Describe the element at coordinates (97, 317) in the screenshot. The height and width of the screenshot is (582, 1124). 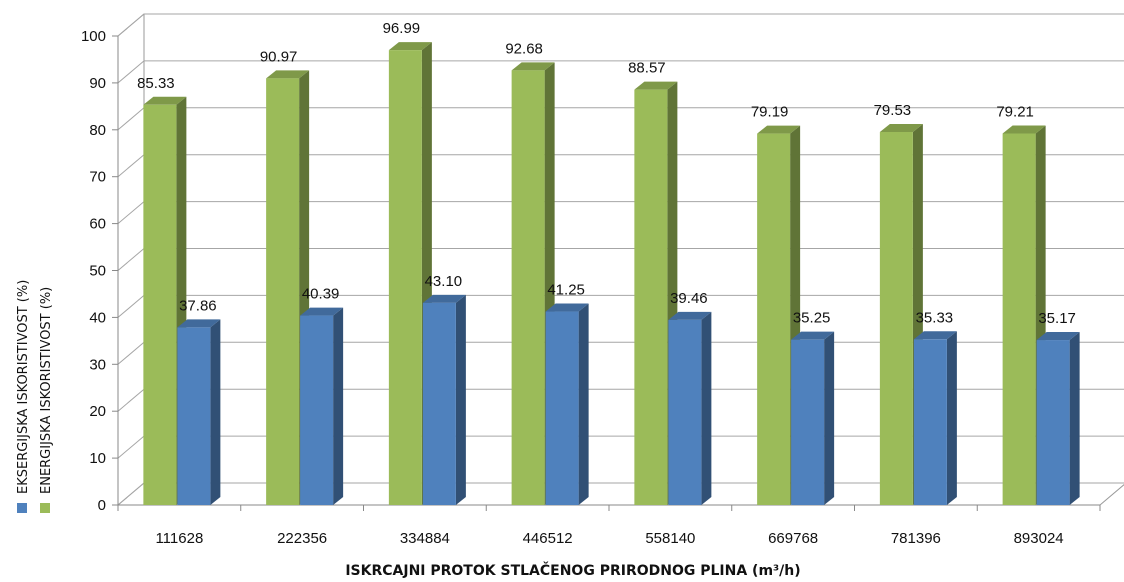
I see `y-tick-label: 40` at that location.